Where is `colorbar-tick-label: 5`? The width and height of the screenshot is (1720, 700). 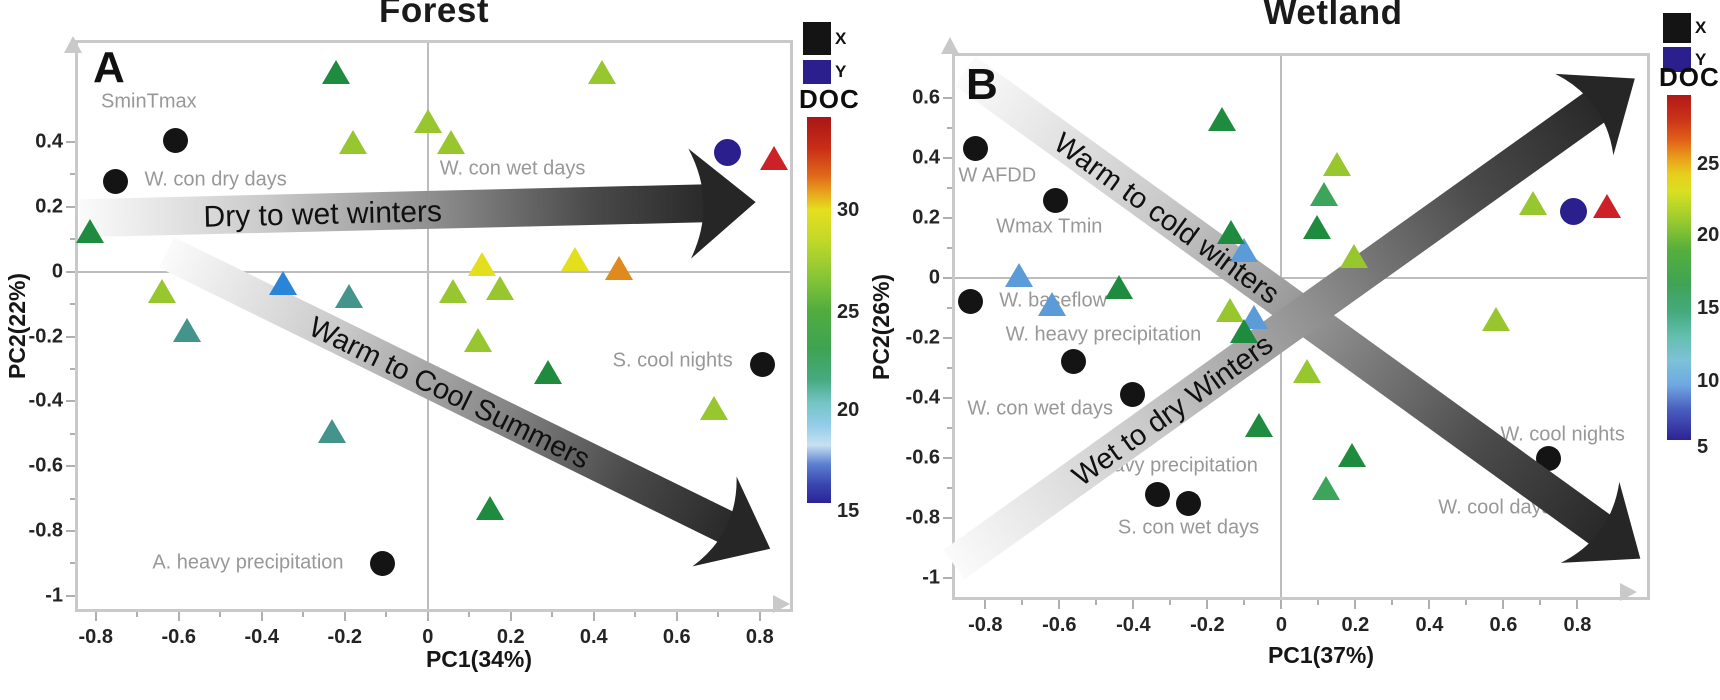
colorbar-tick-label: 5 is located at coordinates (1703, 446).